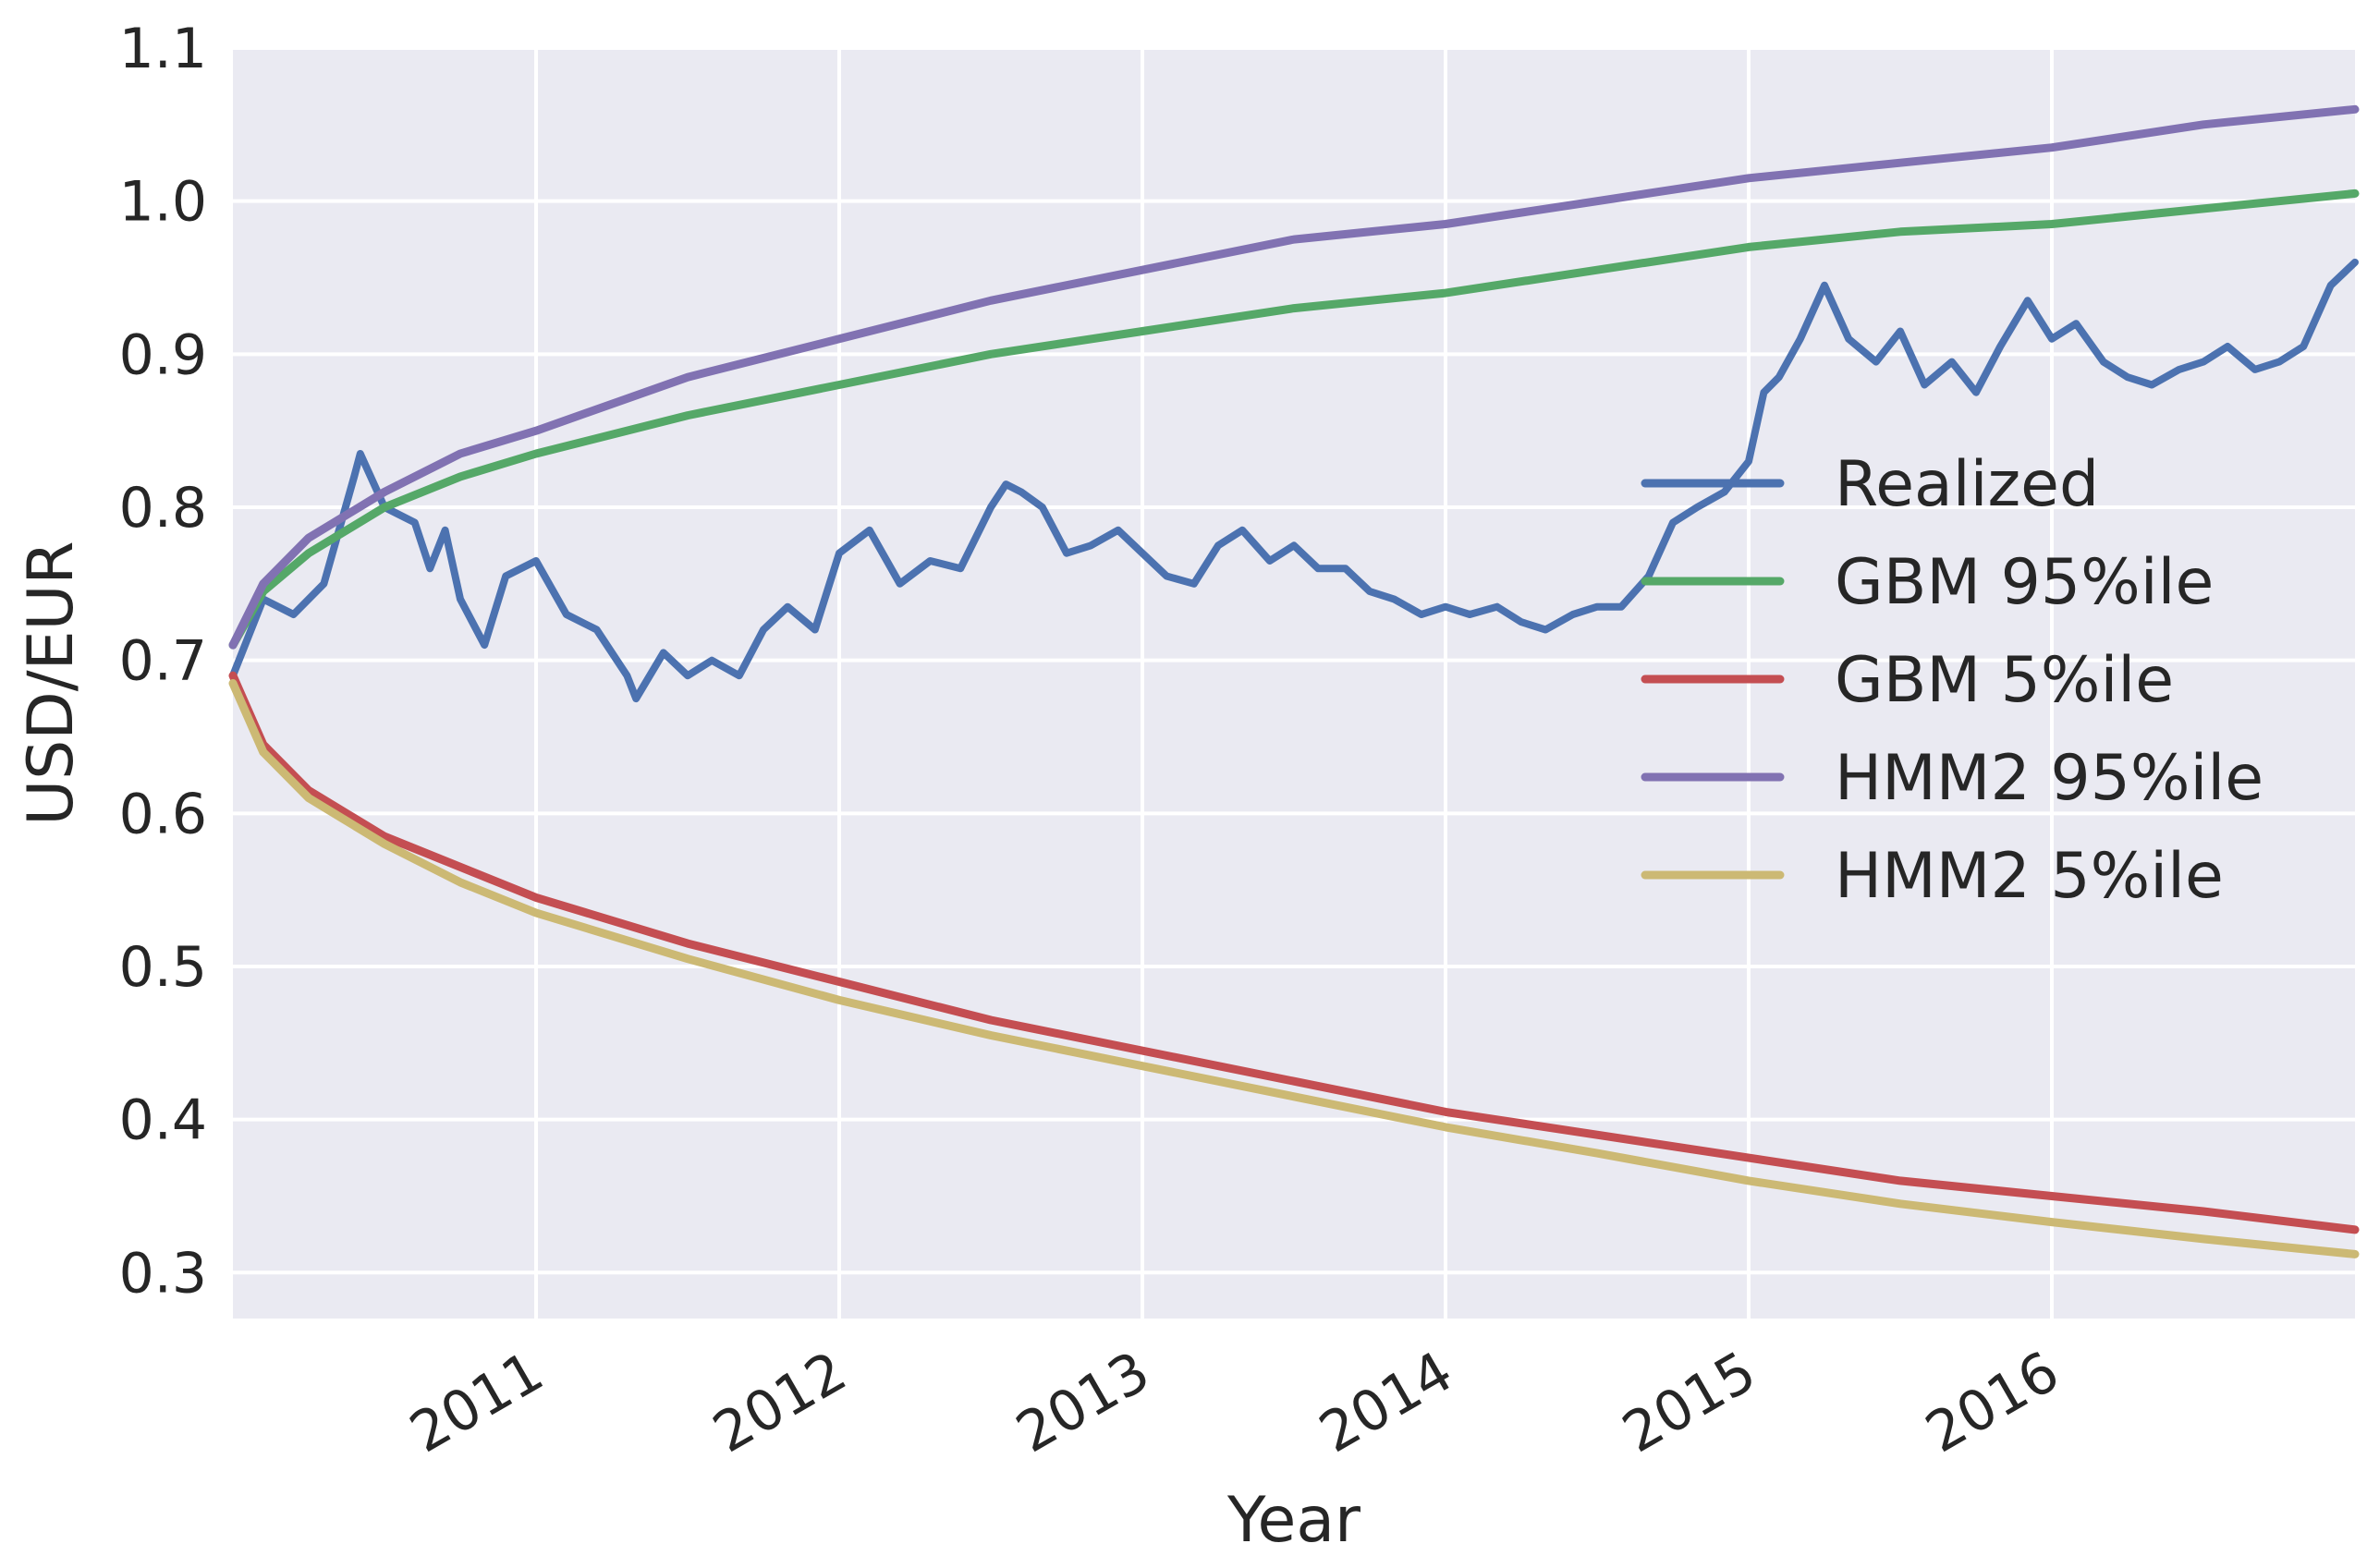 This screenshot has height=1568, width=2367. What do you see at coordinates (163, 508) in the screenshot?
I see `y-tick-label: 0.8` at bounding box center [163, 508].